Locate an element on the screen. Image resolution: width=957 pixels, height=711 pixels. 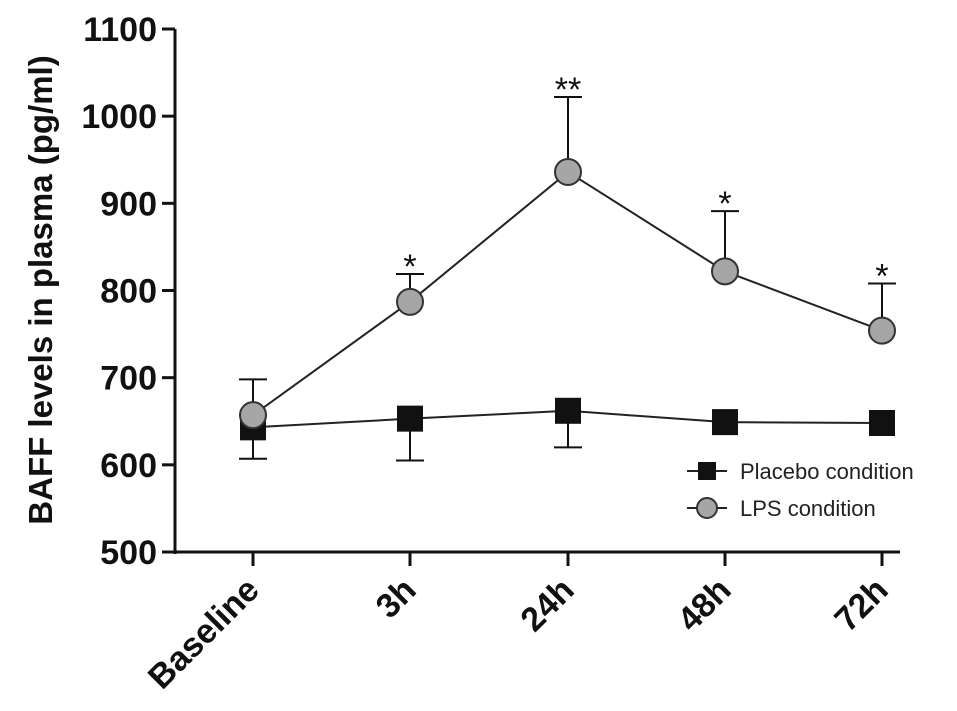
legend-lps-label: LPS condition is located at coordinates (808, 508).